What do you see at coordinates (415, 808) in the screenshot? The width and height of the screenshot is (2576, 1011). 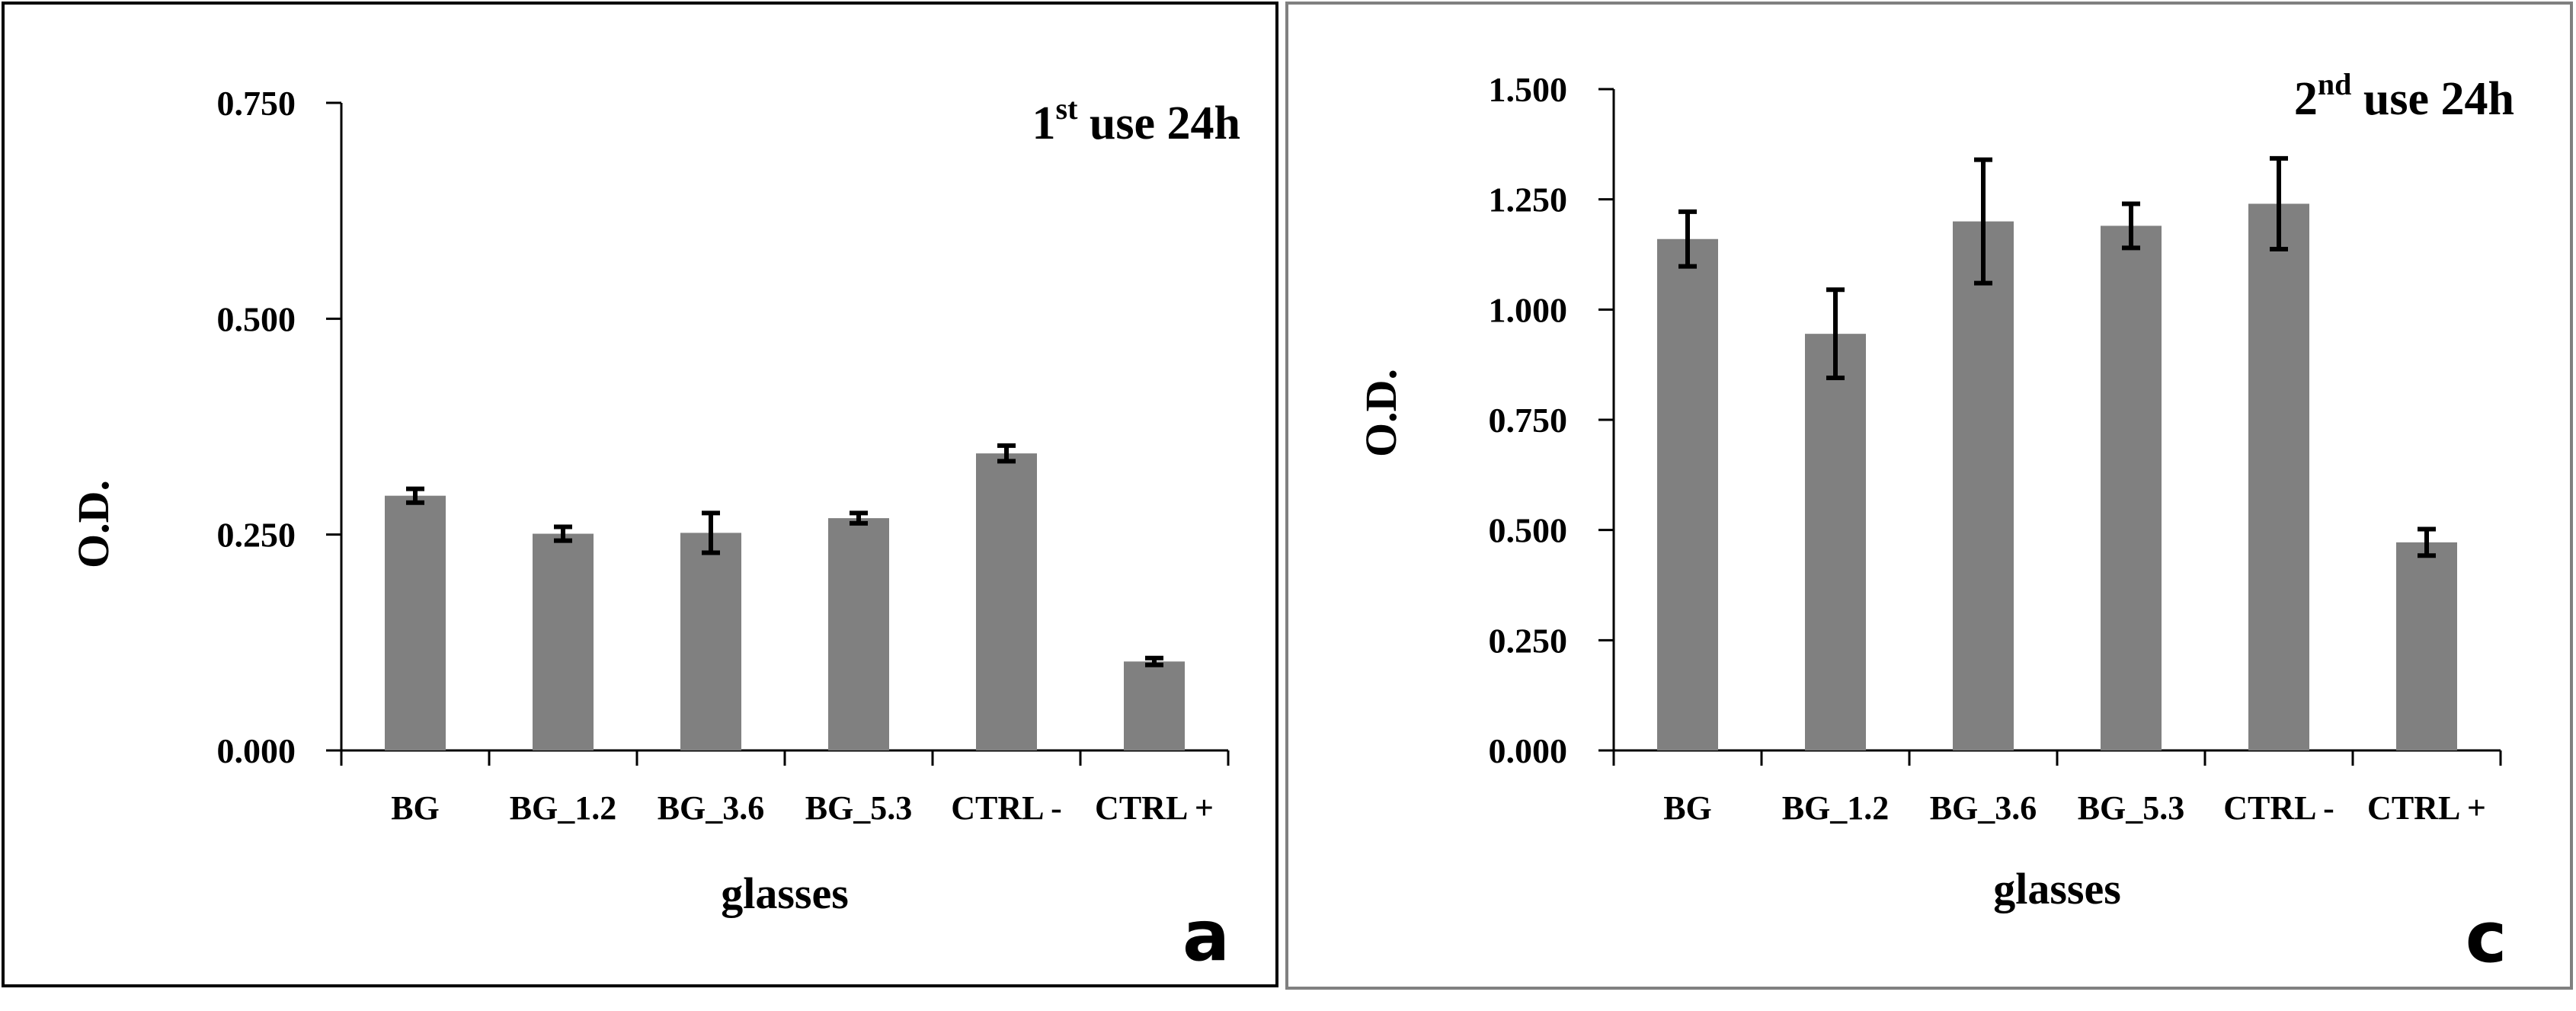 I see `panel-a-category-label: BG` at bounding box center [415, 808].